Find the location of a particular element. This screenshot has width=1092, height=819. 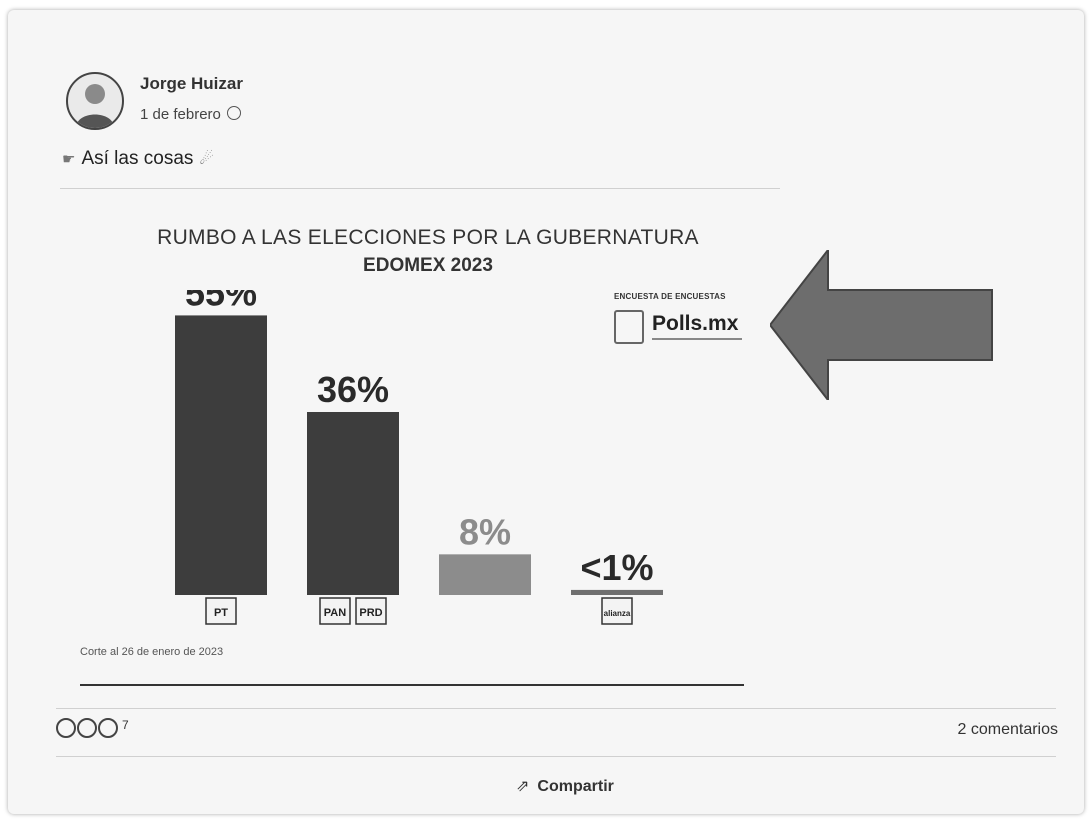

left-arrow-icon is located at coordinates (881, 325).